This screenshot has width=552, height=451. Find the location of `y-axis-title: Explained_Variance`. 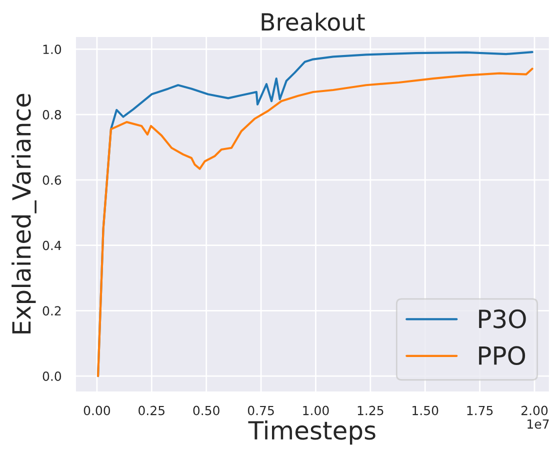

y-axis-title: Explained_Variance is located at coordinates (24, 214).